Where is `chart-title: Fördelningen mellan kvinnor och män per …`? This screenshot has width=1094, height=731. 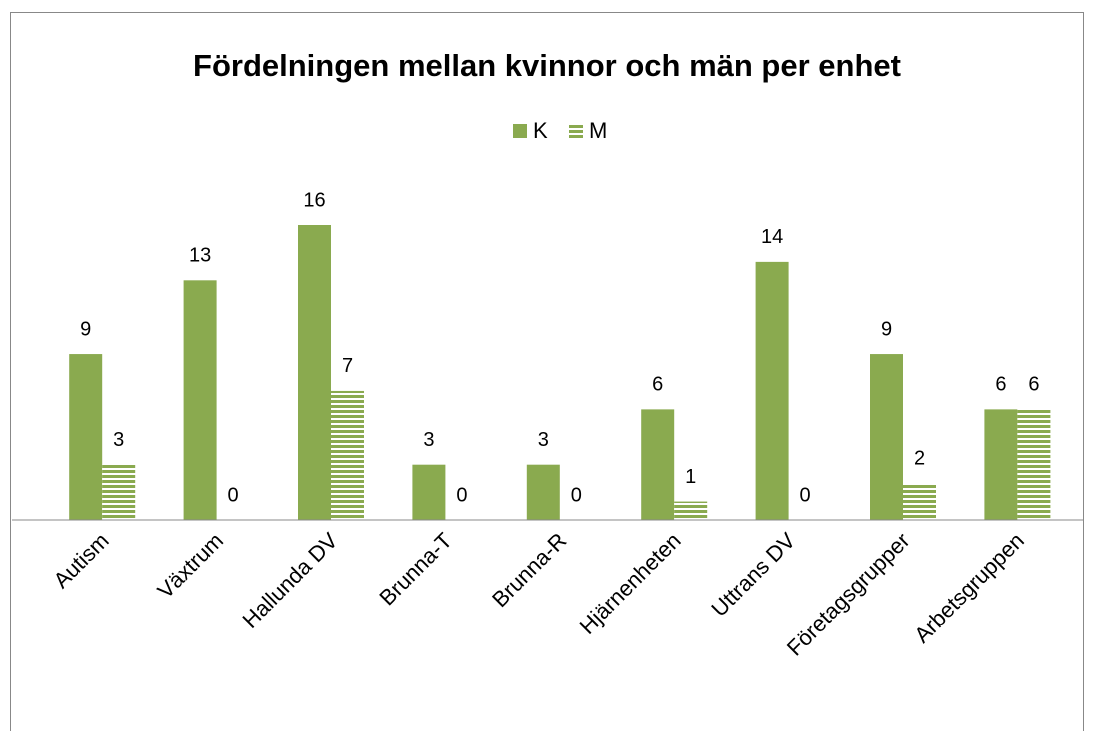 chart-title: Fördelningen mellan kvinnor och män per … is located at coordinates (547, 65).